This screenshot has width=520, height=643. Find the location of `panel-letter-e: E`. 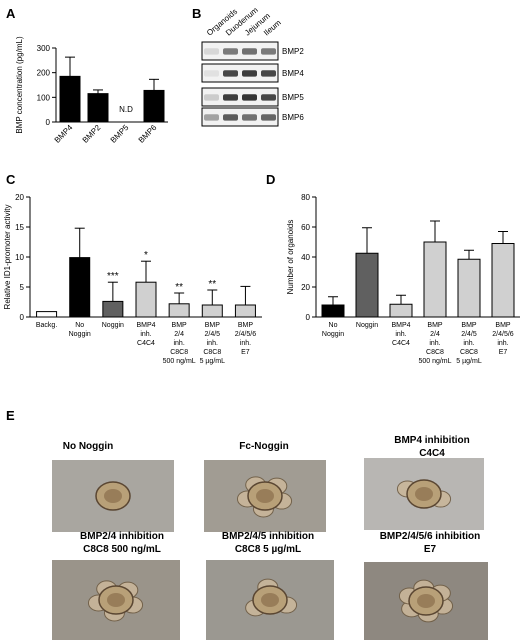

panel-letter-e: E is located at coordinates (10, 415).